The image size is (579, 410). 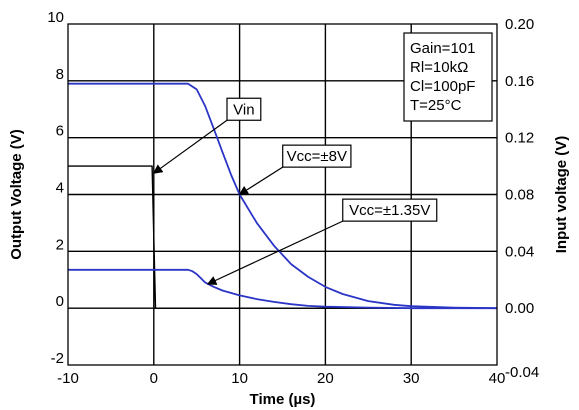 What do you see at coordinates (411, 378) in the screenshot?
I see `x-tick-label: 30` at bounding box center [411, 378].